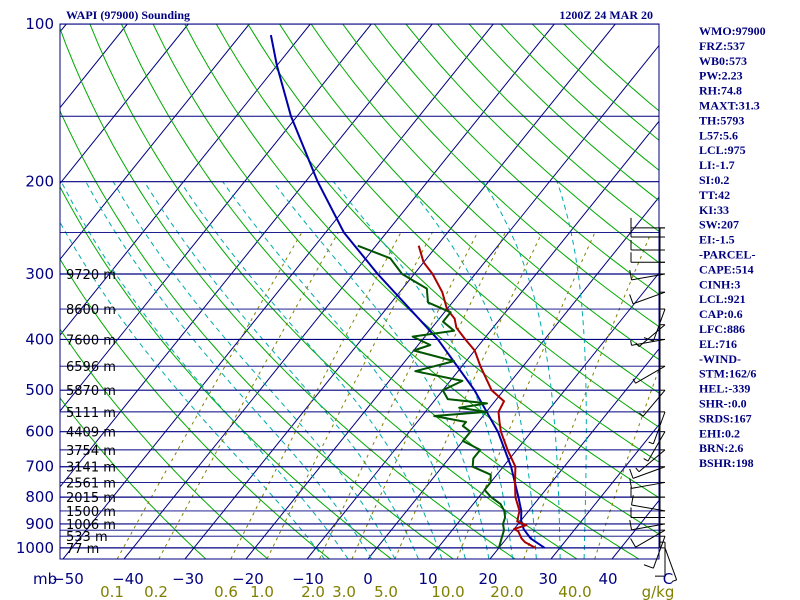 The image size is (800, 600). What do you see at coordinates (112, 591) in the screenshot?
I see `mixing-ratio-tick-label: 0.1` at bounding box center [112, 591].